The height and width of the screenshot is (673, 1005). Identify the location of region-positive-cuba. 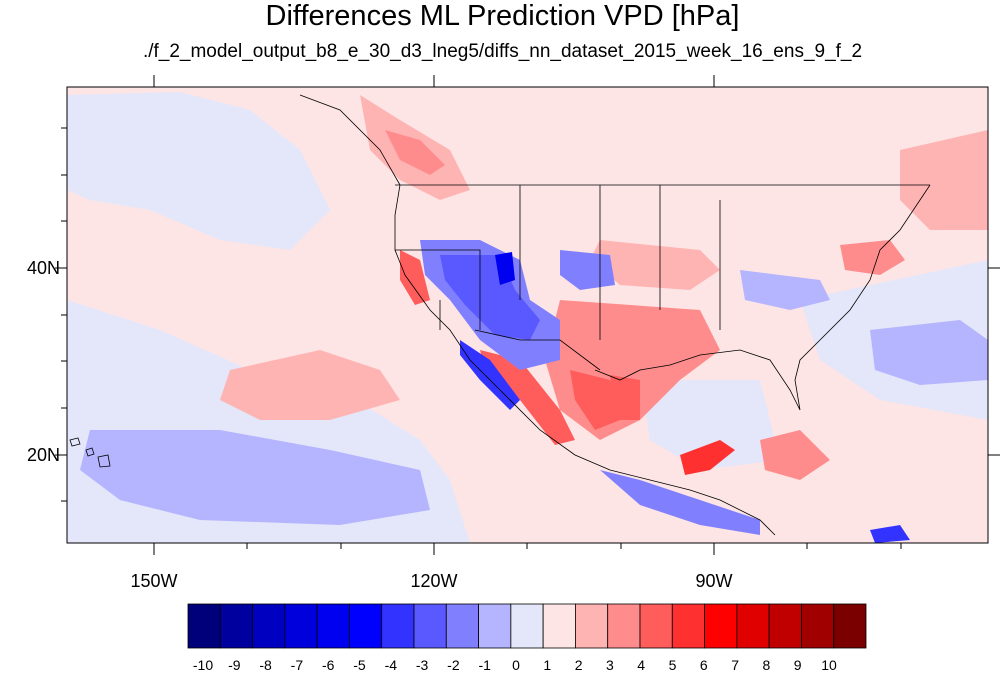
(795, 455).